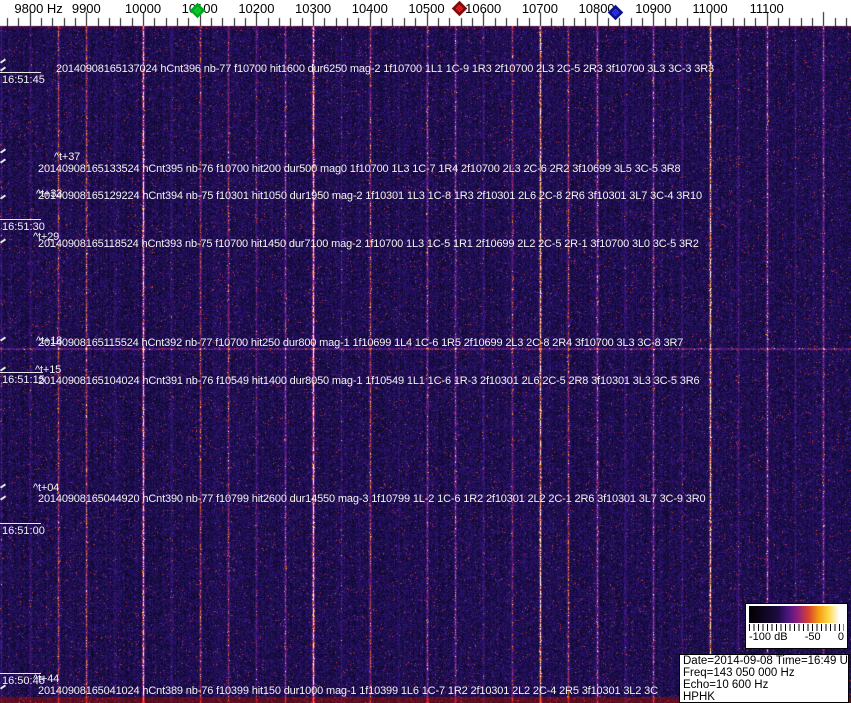  Describe the element at coordinates (483, 8) in the screenshot. I see `ruler-label: 10600` at that location.